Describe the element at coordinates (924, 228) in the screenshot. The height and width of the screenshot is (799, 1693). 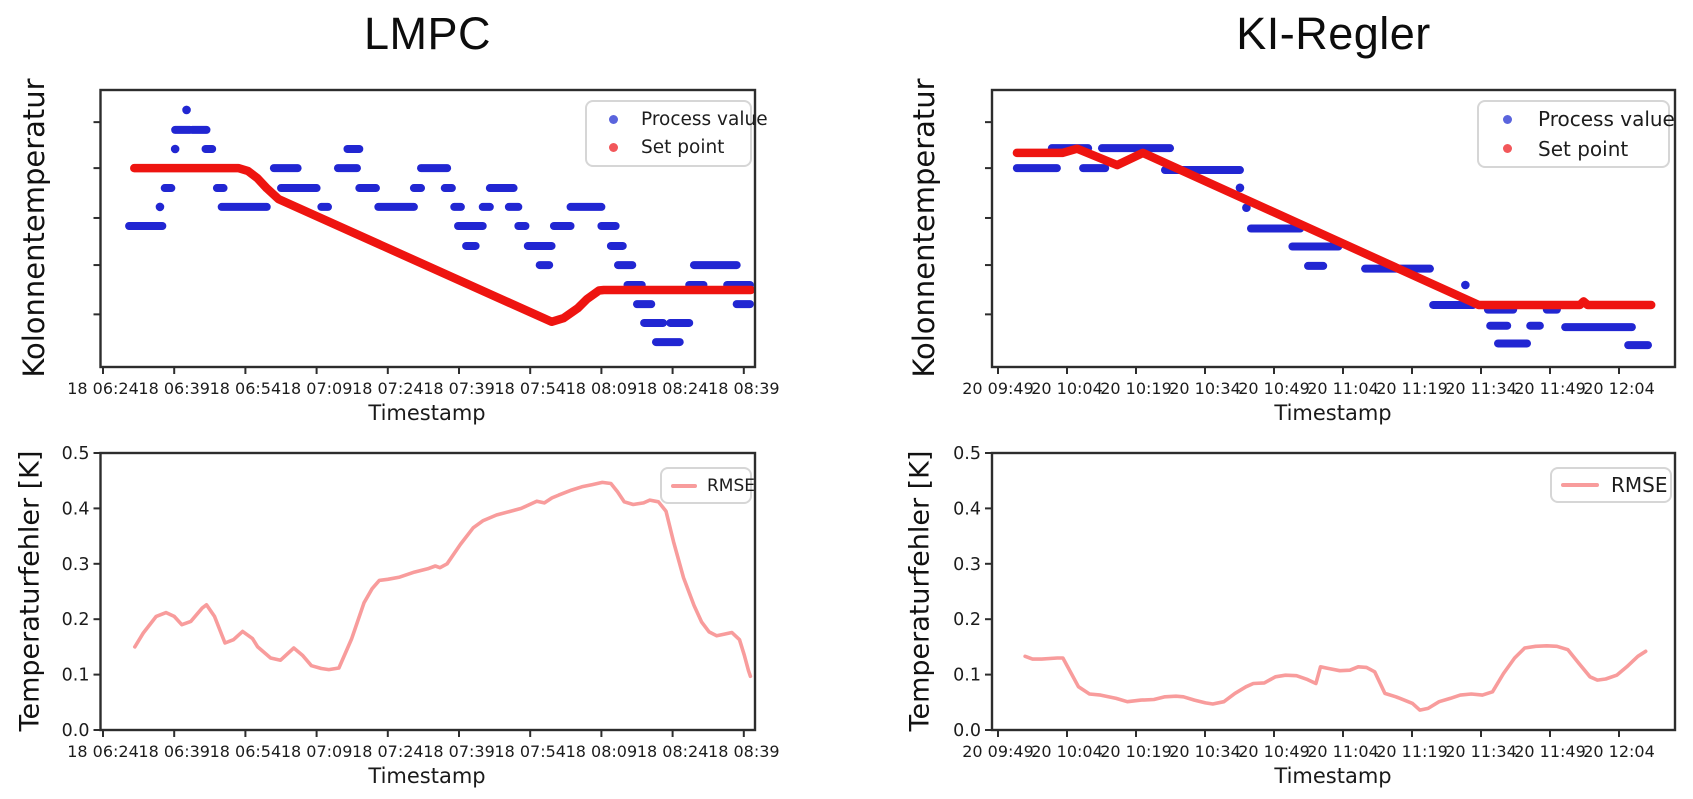
I see `y-axis-label-ki-temperature: Kolonnentemperatur` at that location.